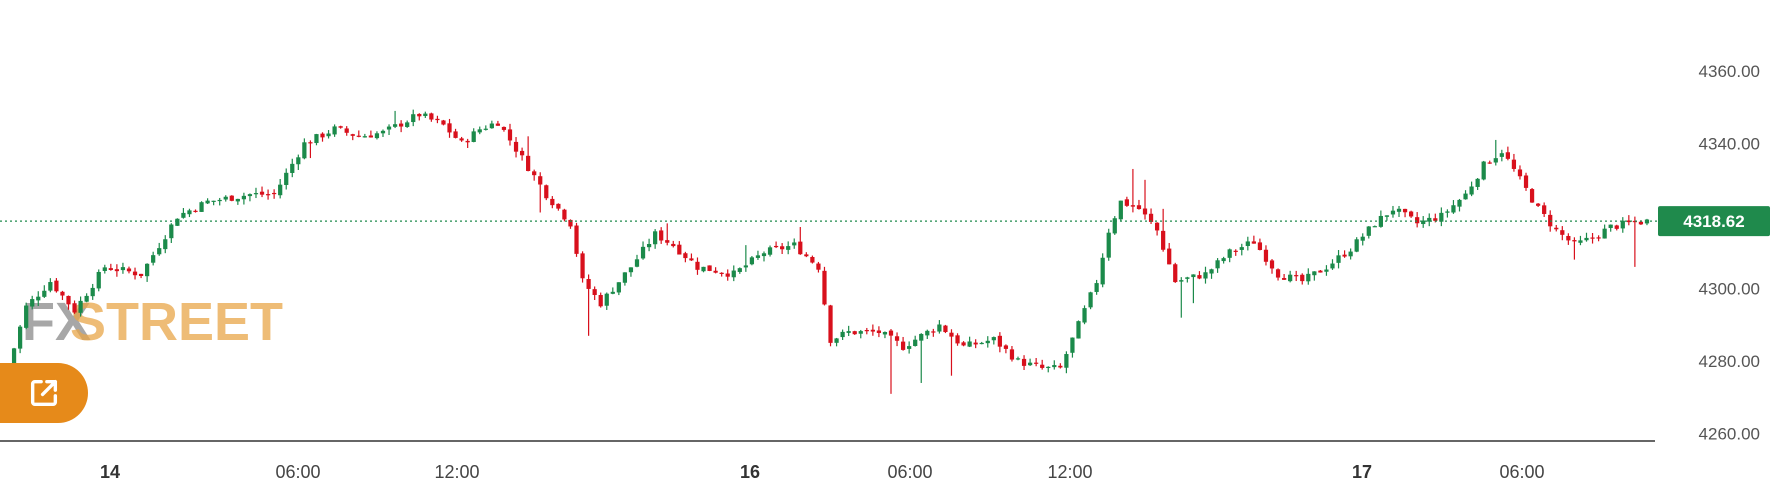 This screenshot has width=1783, height=491. What do you see at coordinates (1729, 434) in the screenshot?
I see `y-tick-label: 4260.00` at bounding box center [1729, 434].